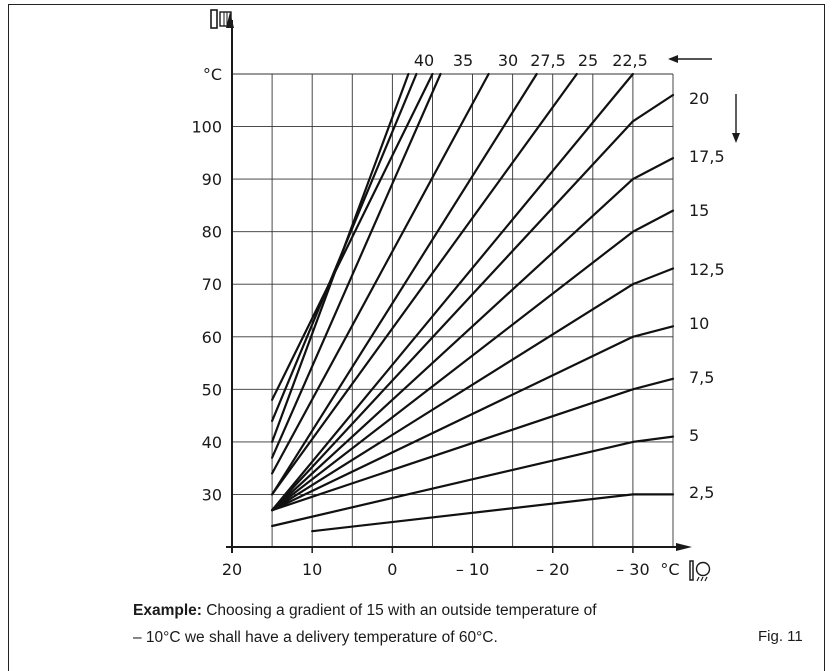 The height and width of the screenshot is (671, 833). What do you see at coordinates (690, 59) in the screenshot?
I see `top-labels-arrow` at bounding box center [690, 59].